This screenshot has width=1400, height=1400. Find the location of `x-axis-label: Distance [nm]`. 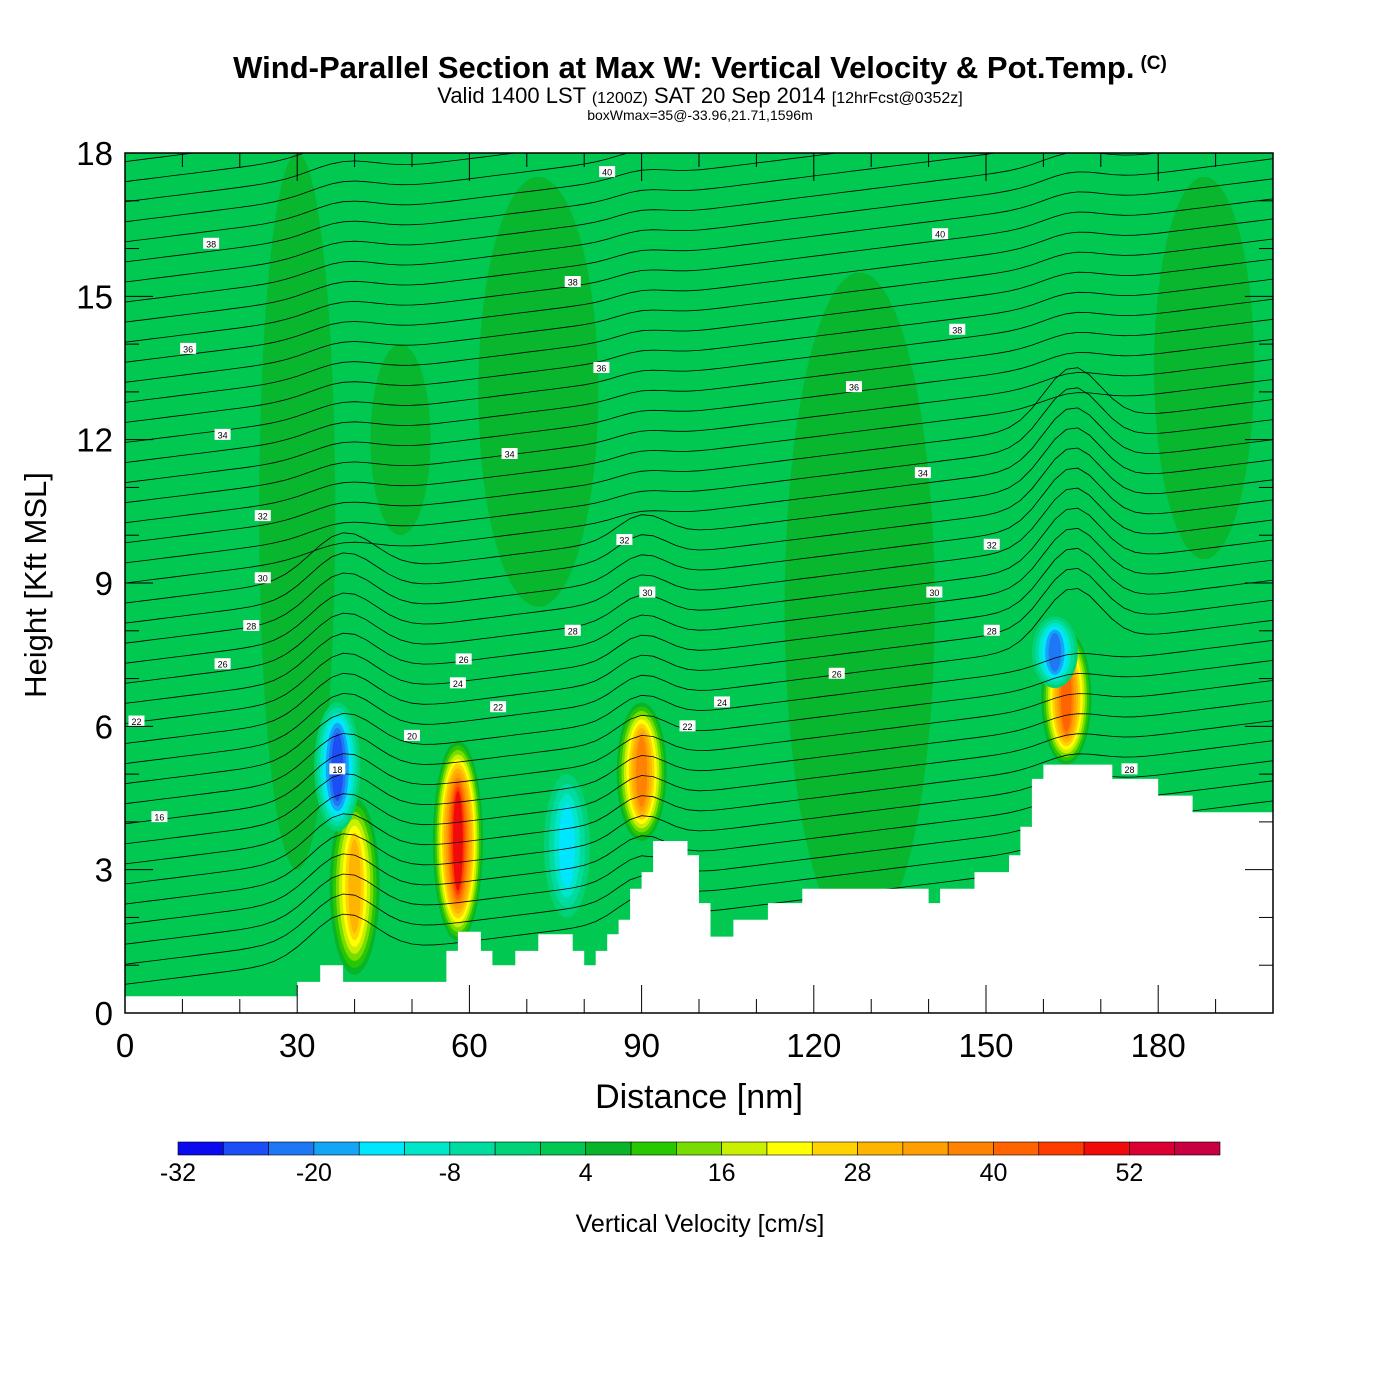

x-axis-label: Distance [nm] is located at coordinates (699, 1097).